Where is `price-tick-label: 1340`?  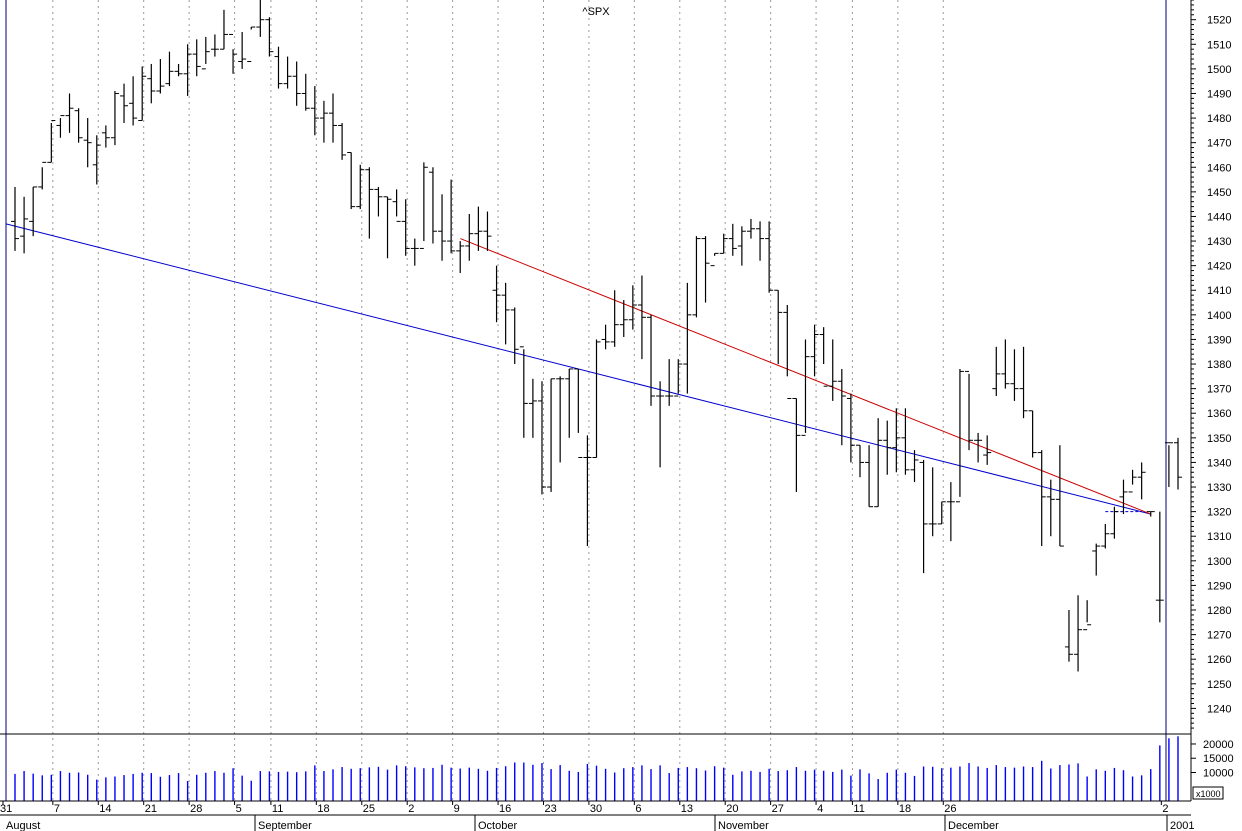 price-tick-label: 1340 is located at coordinates (1219, 463).